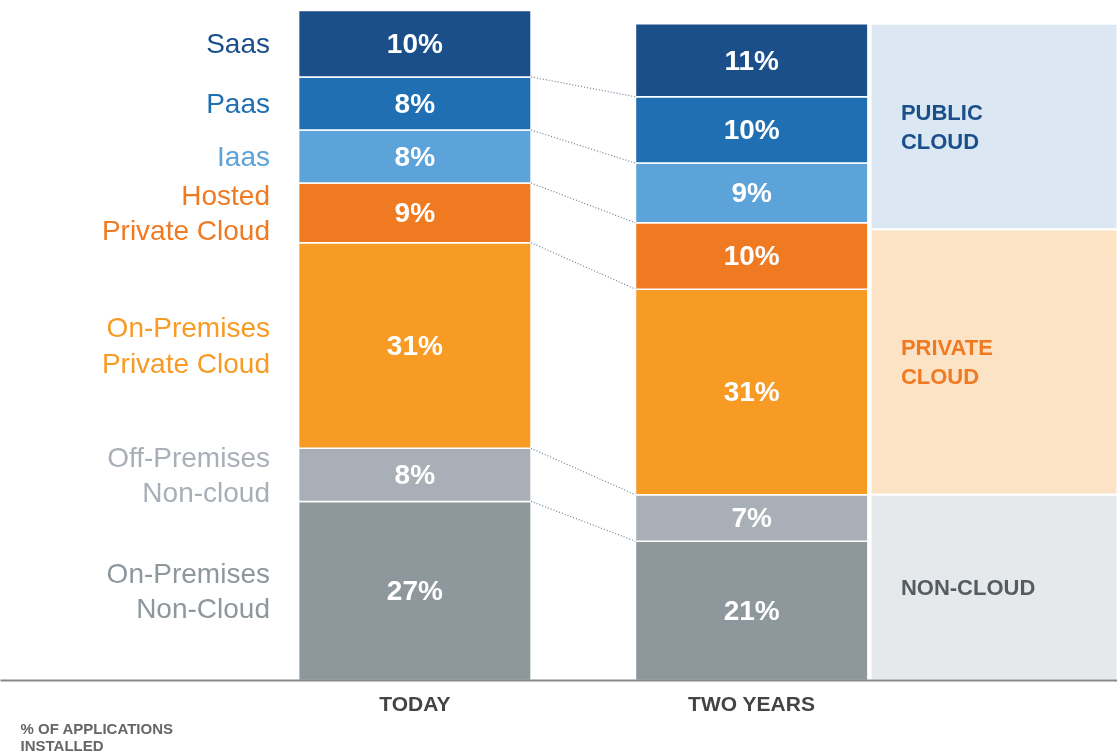 This screenshot has width=1117, height=753. Describe the element at coordinates (751, 703) in the screenshot. I see `x-tick-label: TWO YEARS` at that location.